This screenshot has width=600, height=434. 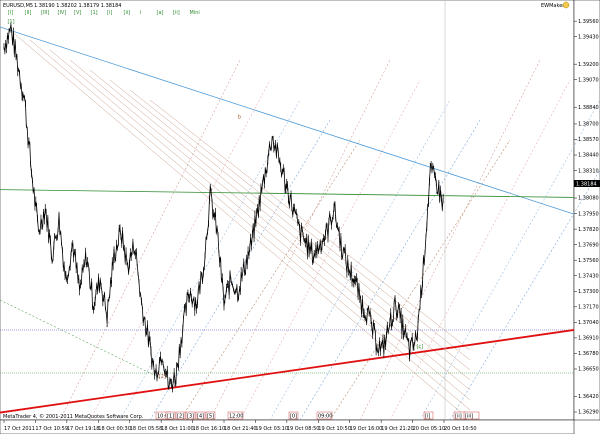 What do you see at coordinates (19, 429) in the screenshot?
I see `x-tick-label: 17 Oct 2011` at bounding box center [19, 429].